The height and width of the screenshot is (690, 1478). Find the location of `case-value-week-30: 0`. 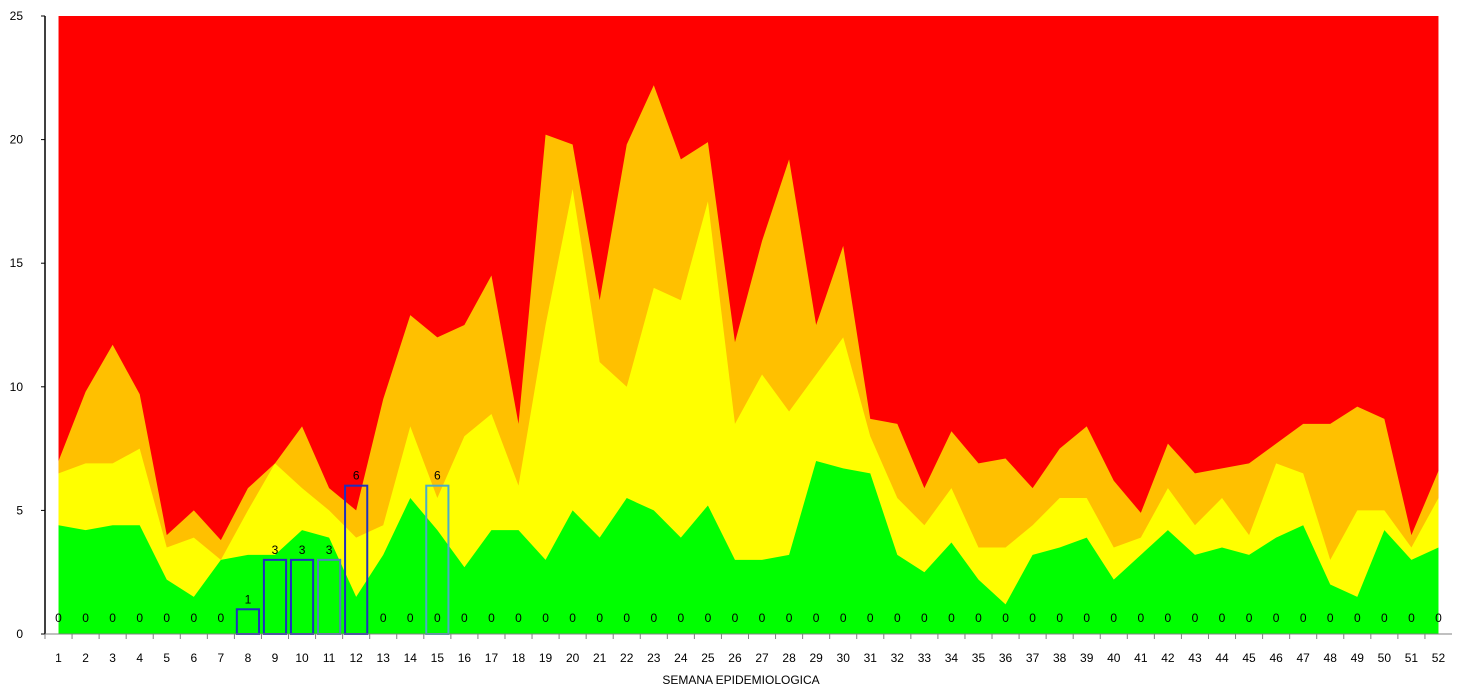

case-value-week-30: 0 is located at coordinates (843, 618).